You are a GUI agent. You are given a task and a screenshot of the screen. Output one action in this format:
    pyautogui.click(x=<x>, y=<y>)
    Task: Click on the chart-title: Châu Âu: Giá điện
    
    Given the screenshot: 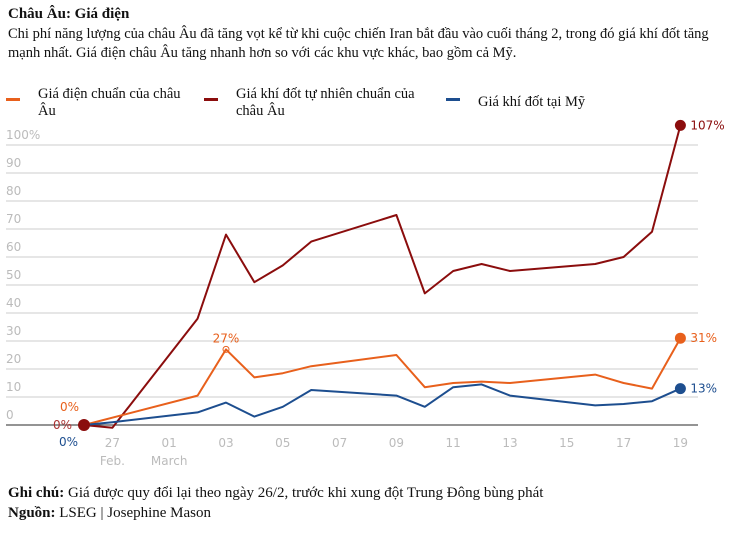 What is the action you would take?
    pyautogui.click(x=69, y=14)
    